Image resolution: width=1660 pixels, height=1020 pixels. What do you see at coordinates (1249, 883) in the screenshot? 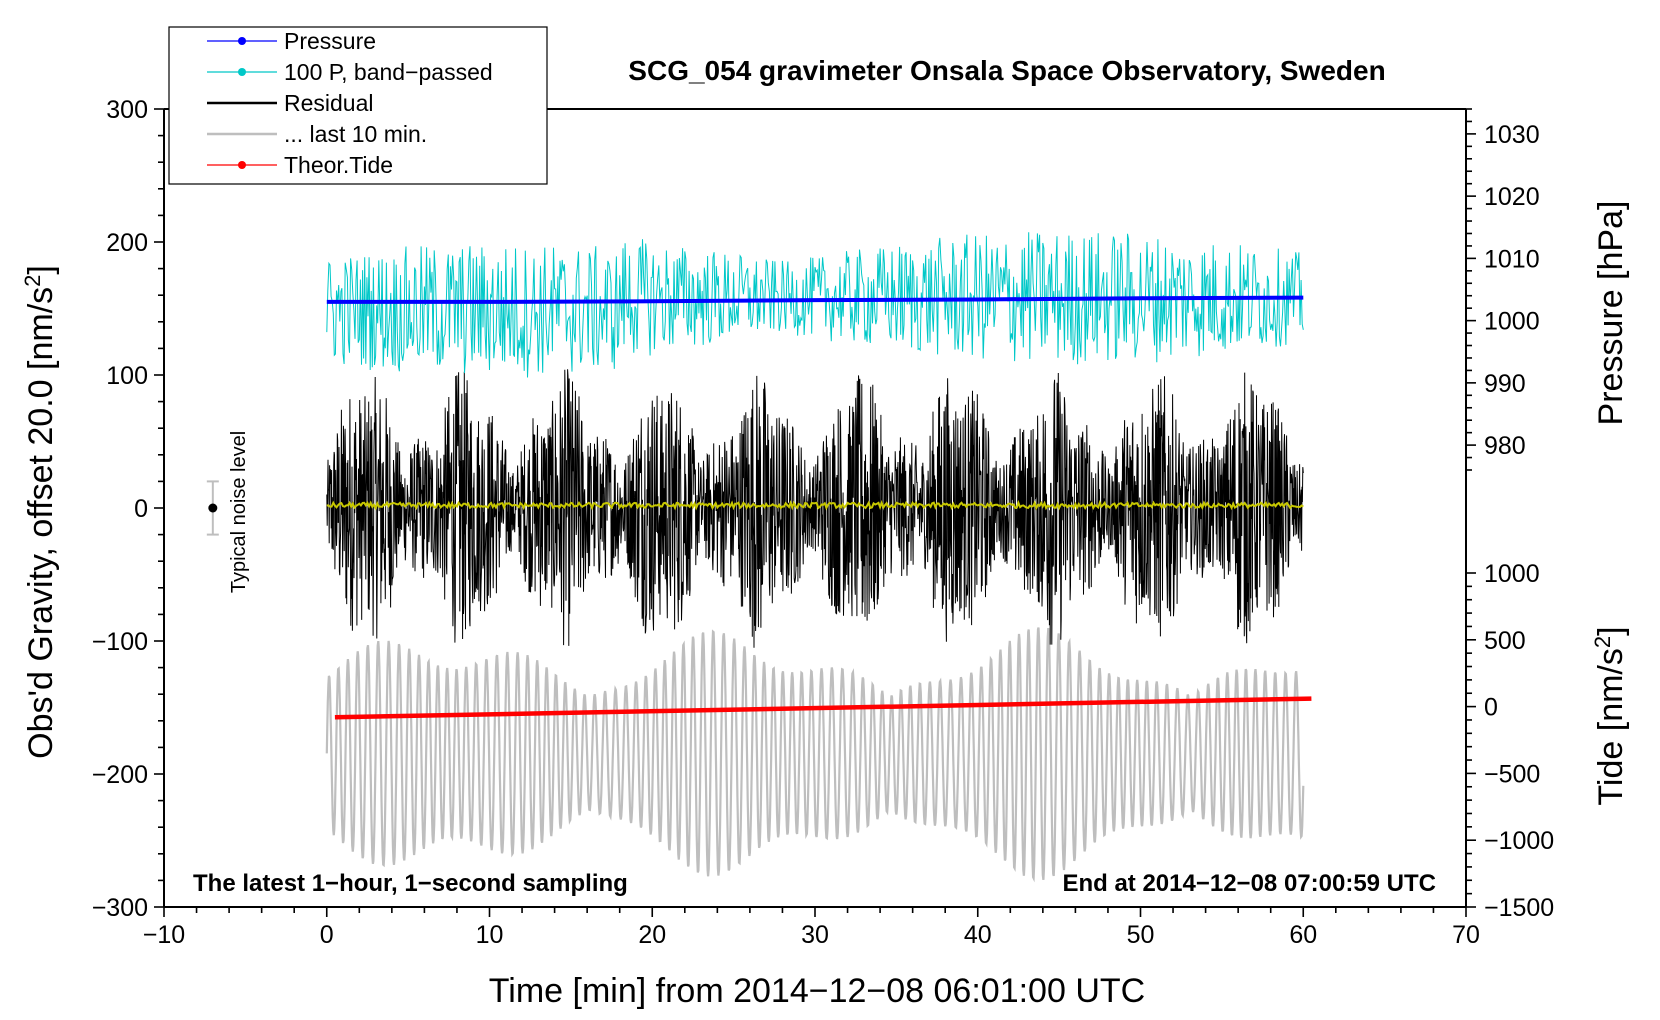
I see `annotation-end-time: End at 2014−12−08 07:00:59 UTC` at bounding box center [1249, 883].